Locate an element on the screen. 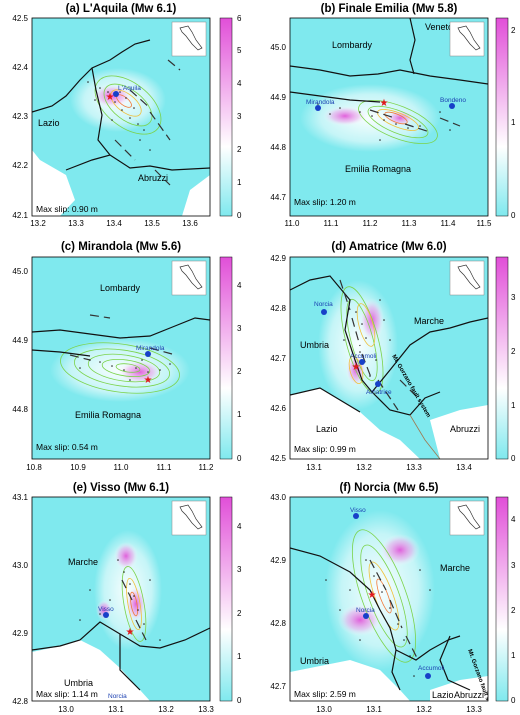  y-tick: 42.8 is located at coordinates (278, 623).